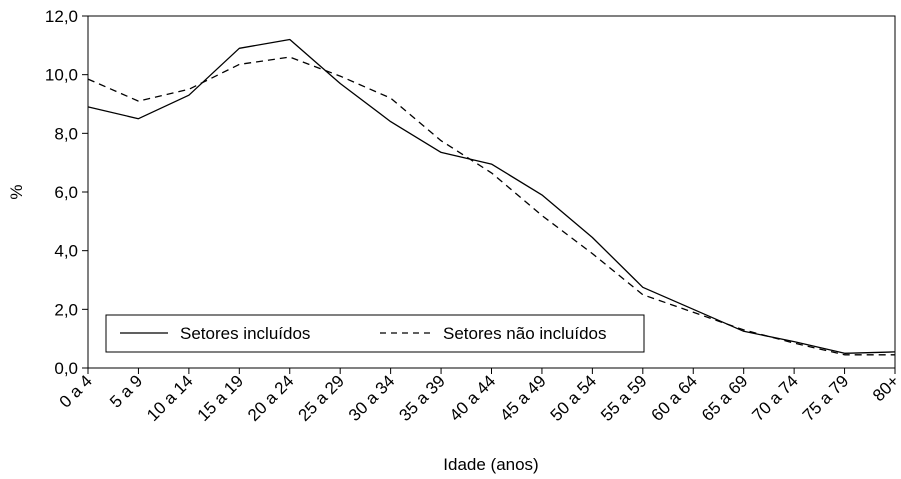 Image resolution: width=901 pixels, height=479 pixels. Describe the element at coordinates (775, 398) in the screenshot. I see `x-tick-label: 70 a 74` at that location.